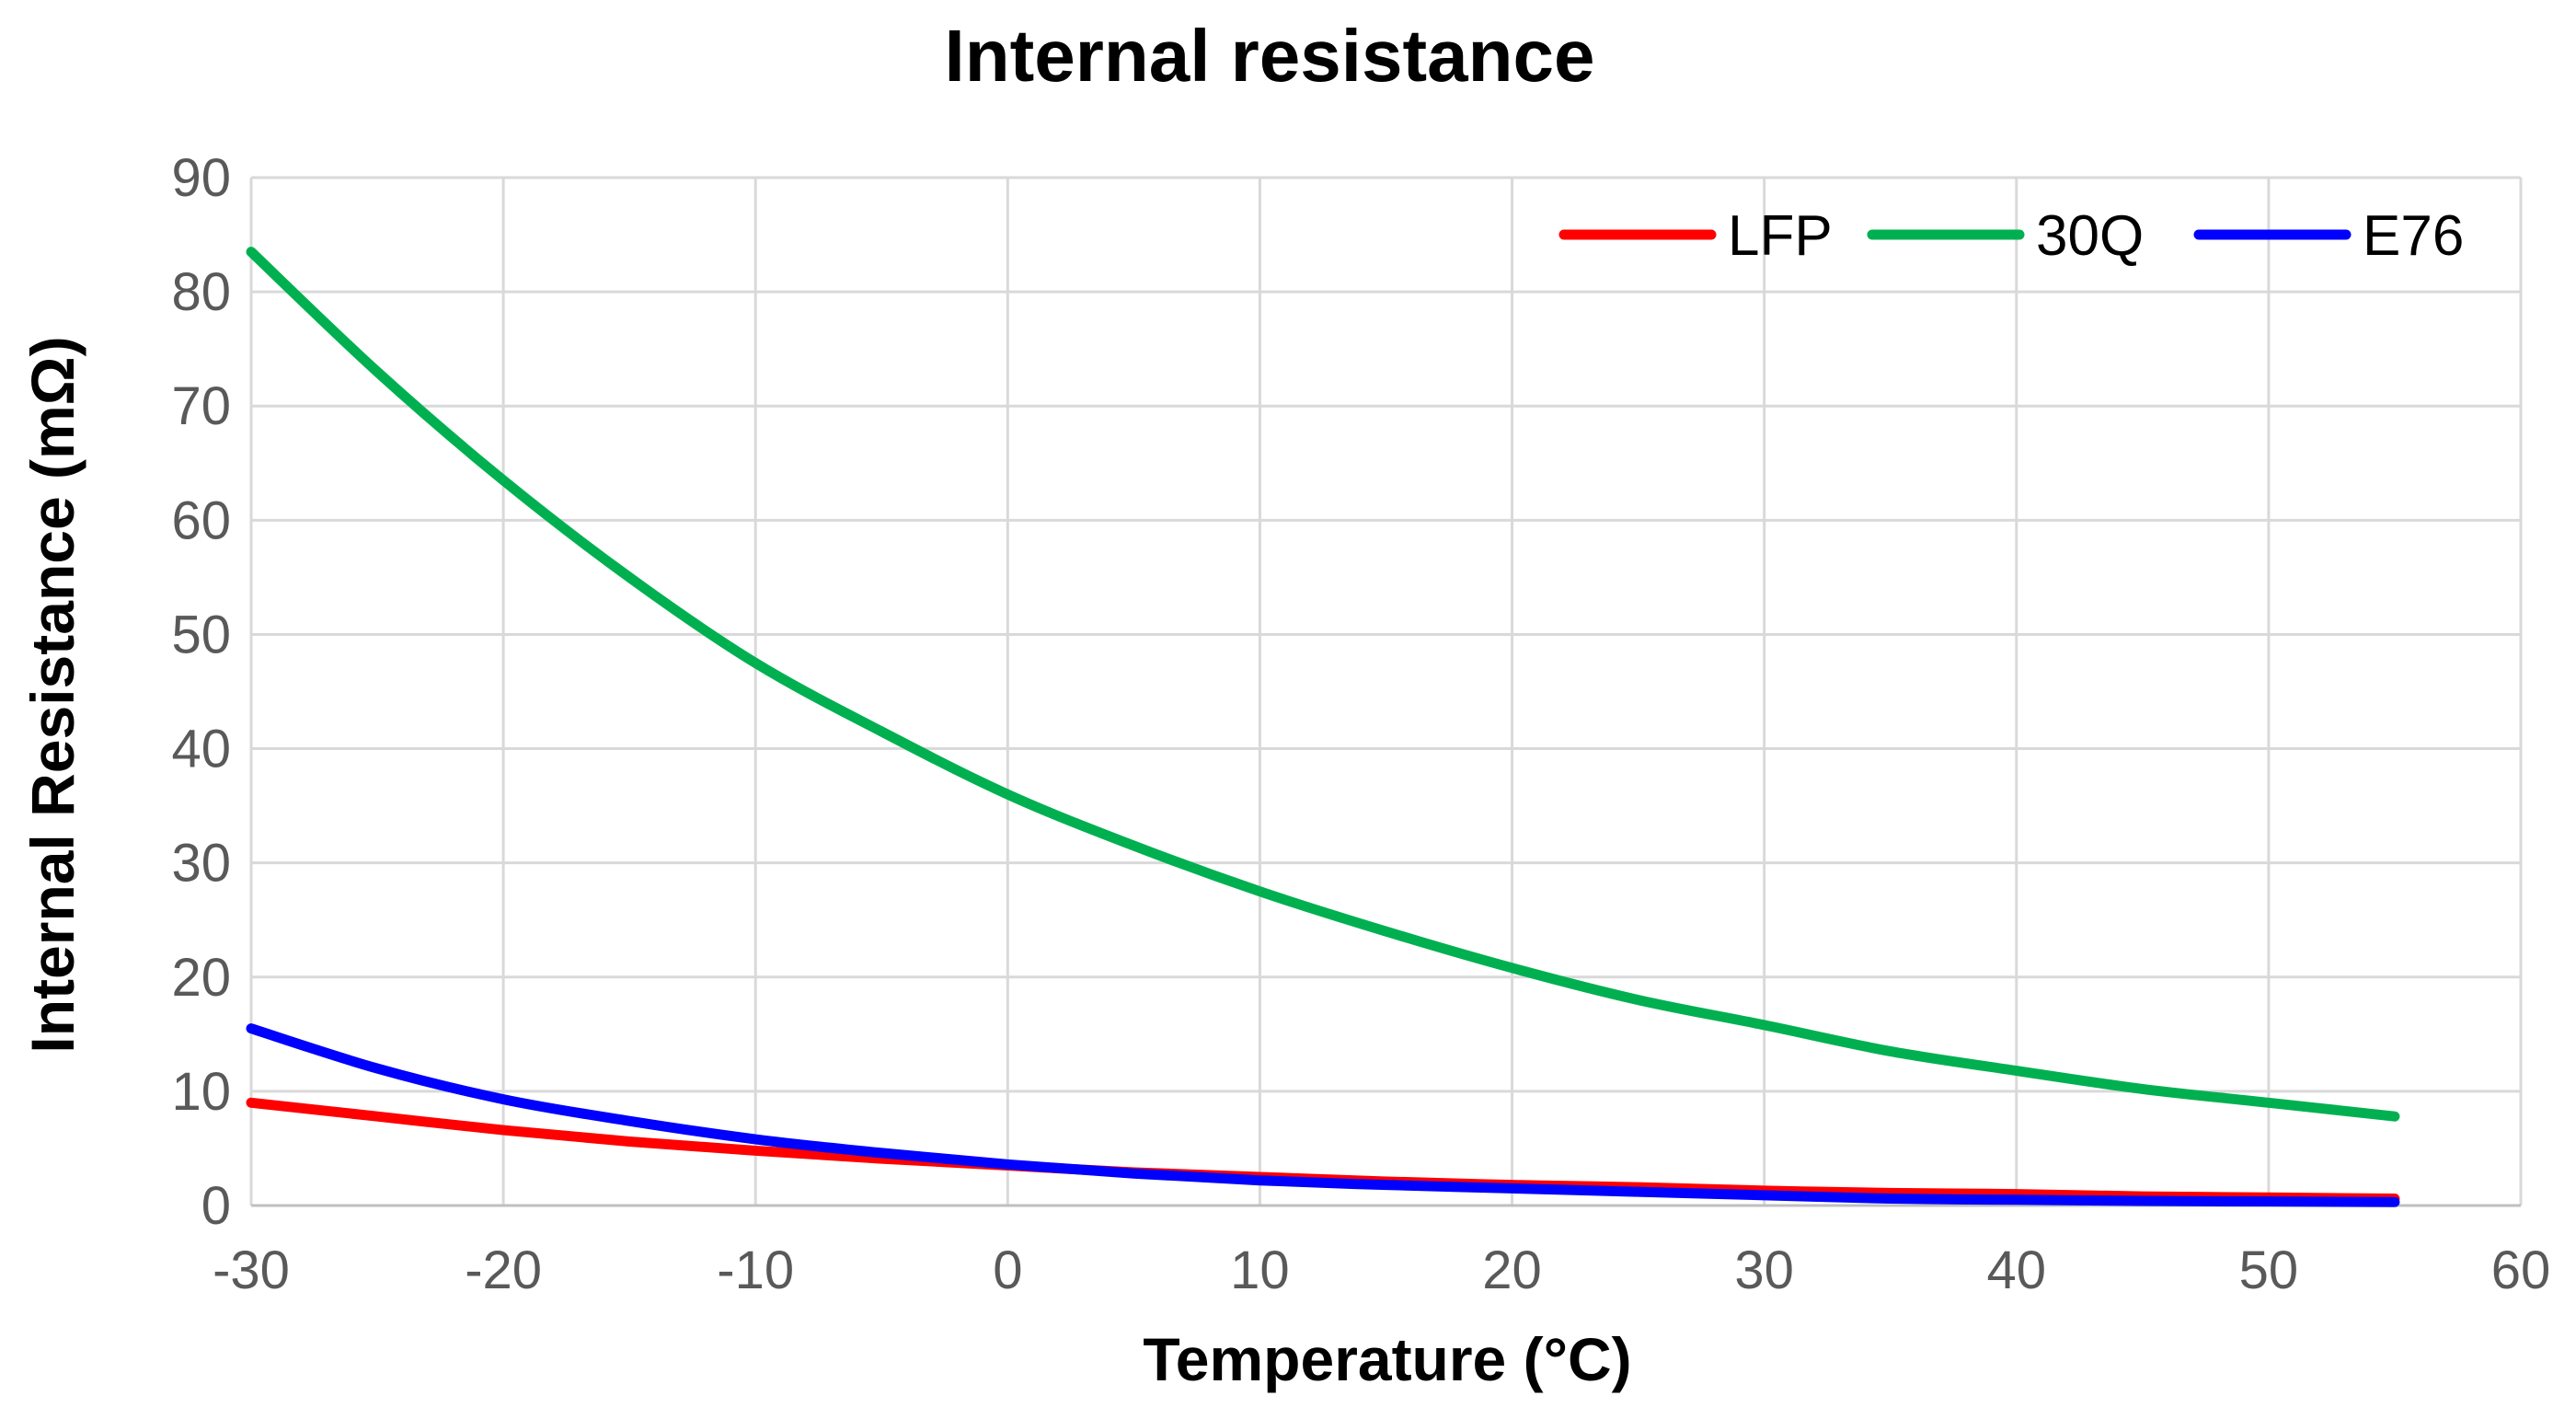  What do you see at coordinates (52, 694) in the screenshot?
I see `y-axis-title: Internal Resistance (mΩ)` at bounding box center [52, 694].